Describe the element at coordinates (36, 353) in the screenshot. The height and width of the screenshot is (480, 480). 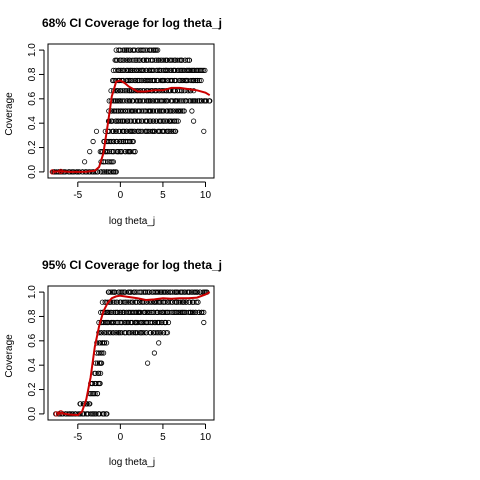
I see `y-axis: 0.0 0.2 0.4 0.6 0.8 1.0` at that location.